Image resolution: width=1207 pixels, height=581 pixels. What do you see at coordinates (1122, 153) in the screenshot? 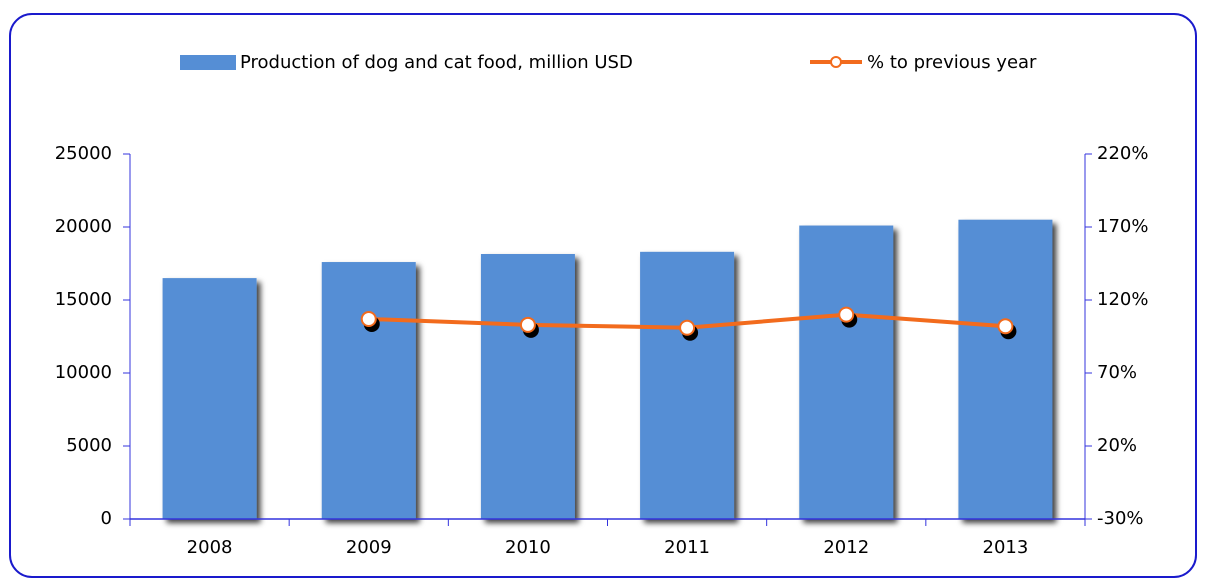
I see `y2-tick-label: 220%` at bounding box center [1122, 153].